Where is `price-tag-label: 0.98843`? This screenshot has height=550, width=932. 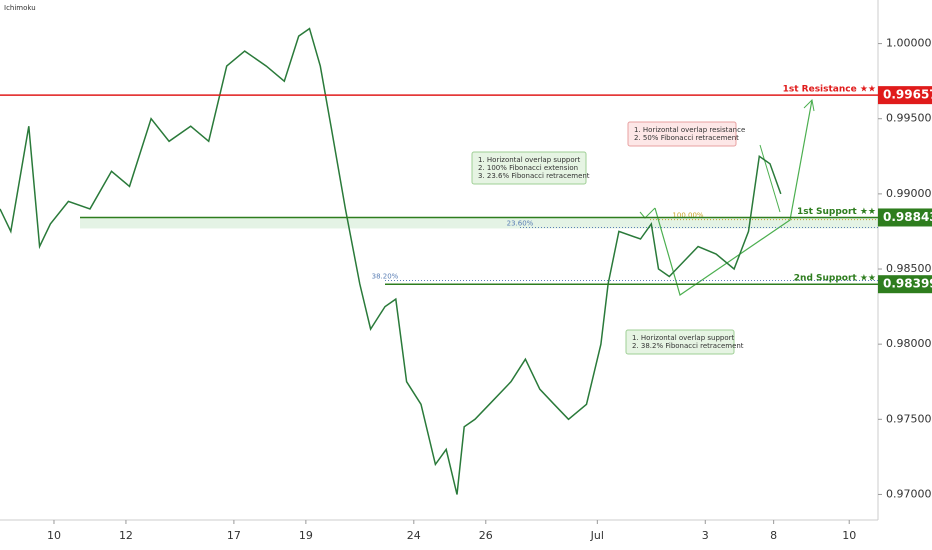
price-tag-label: 0.98843 is located at coordinates (907, 217).